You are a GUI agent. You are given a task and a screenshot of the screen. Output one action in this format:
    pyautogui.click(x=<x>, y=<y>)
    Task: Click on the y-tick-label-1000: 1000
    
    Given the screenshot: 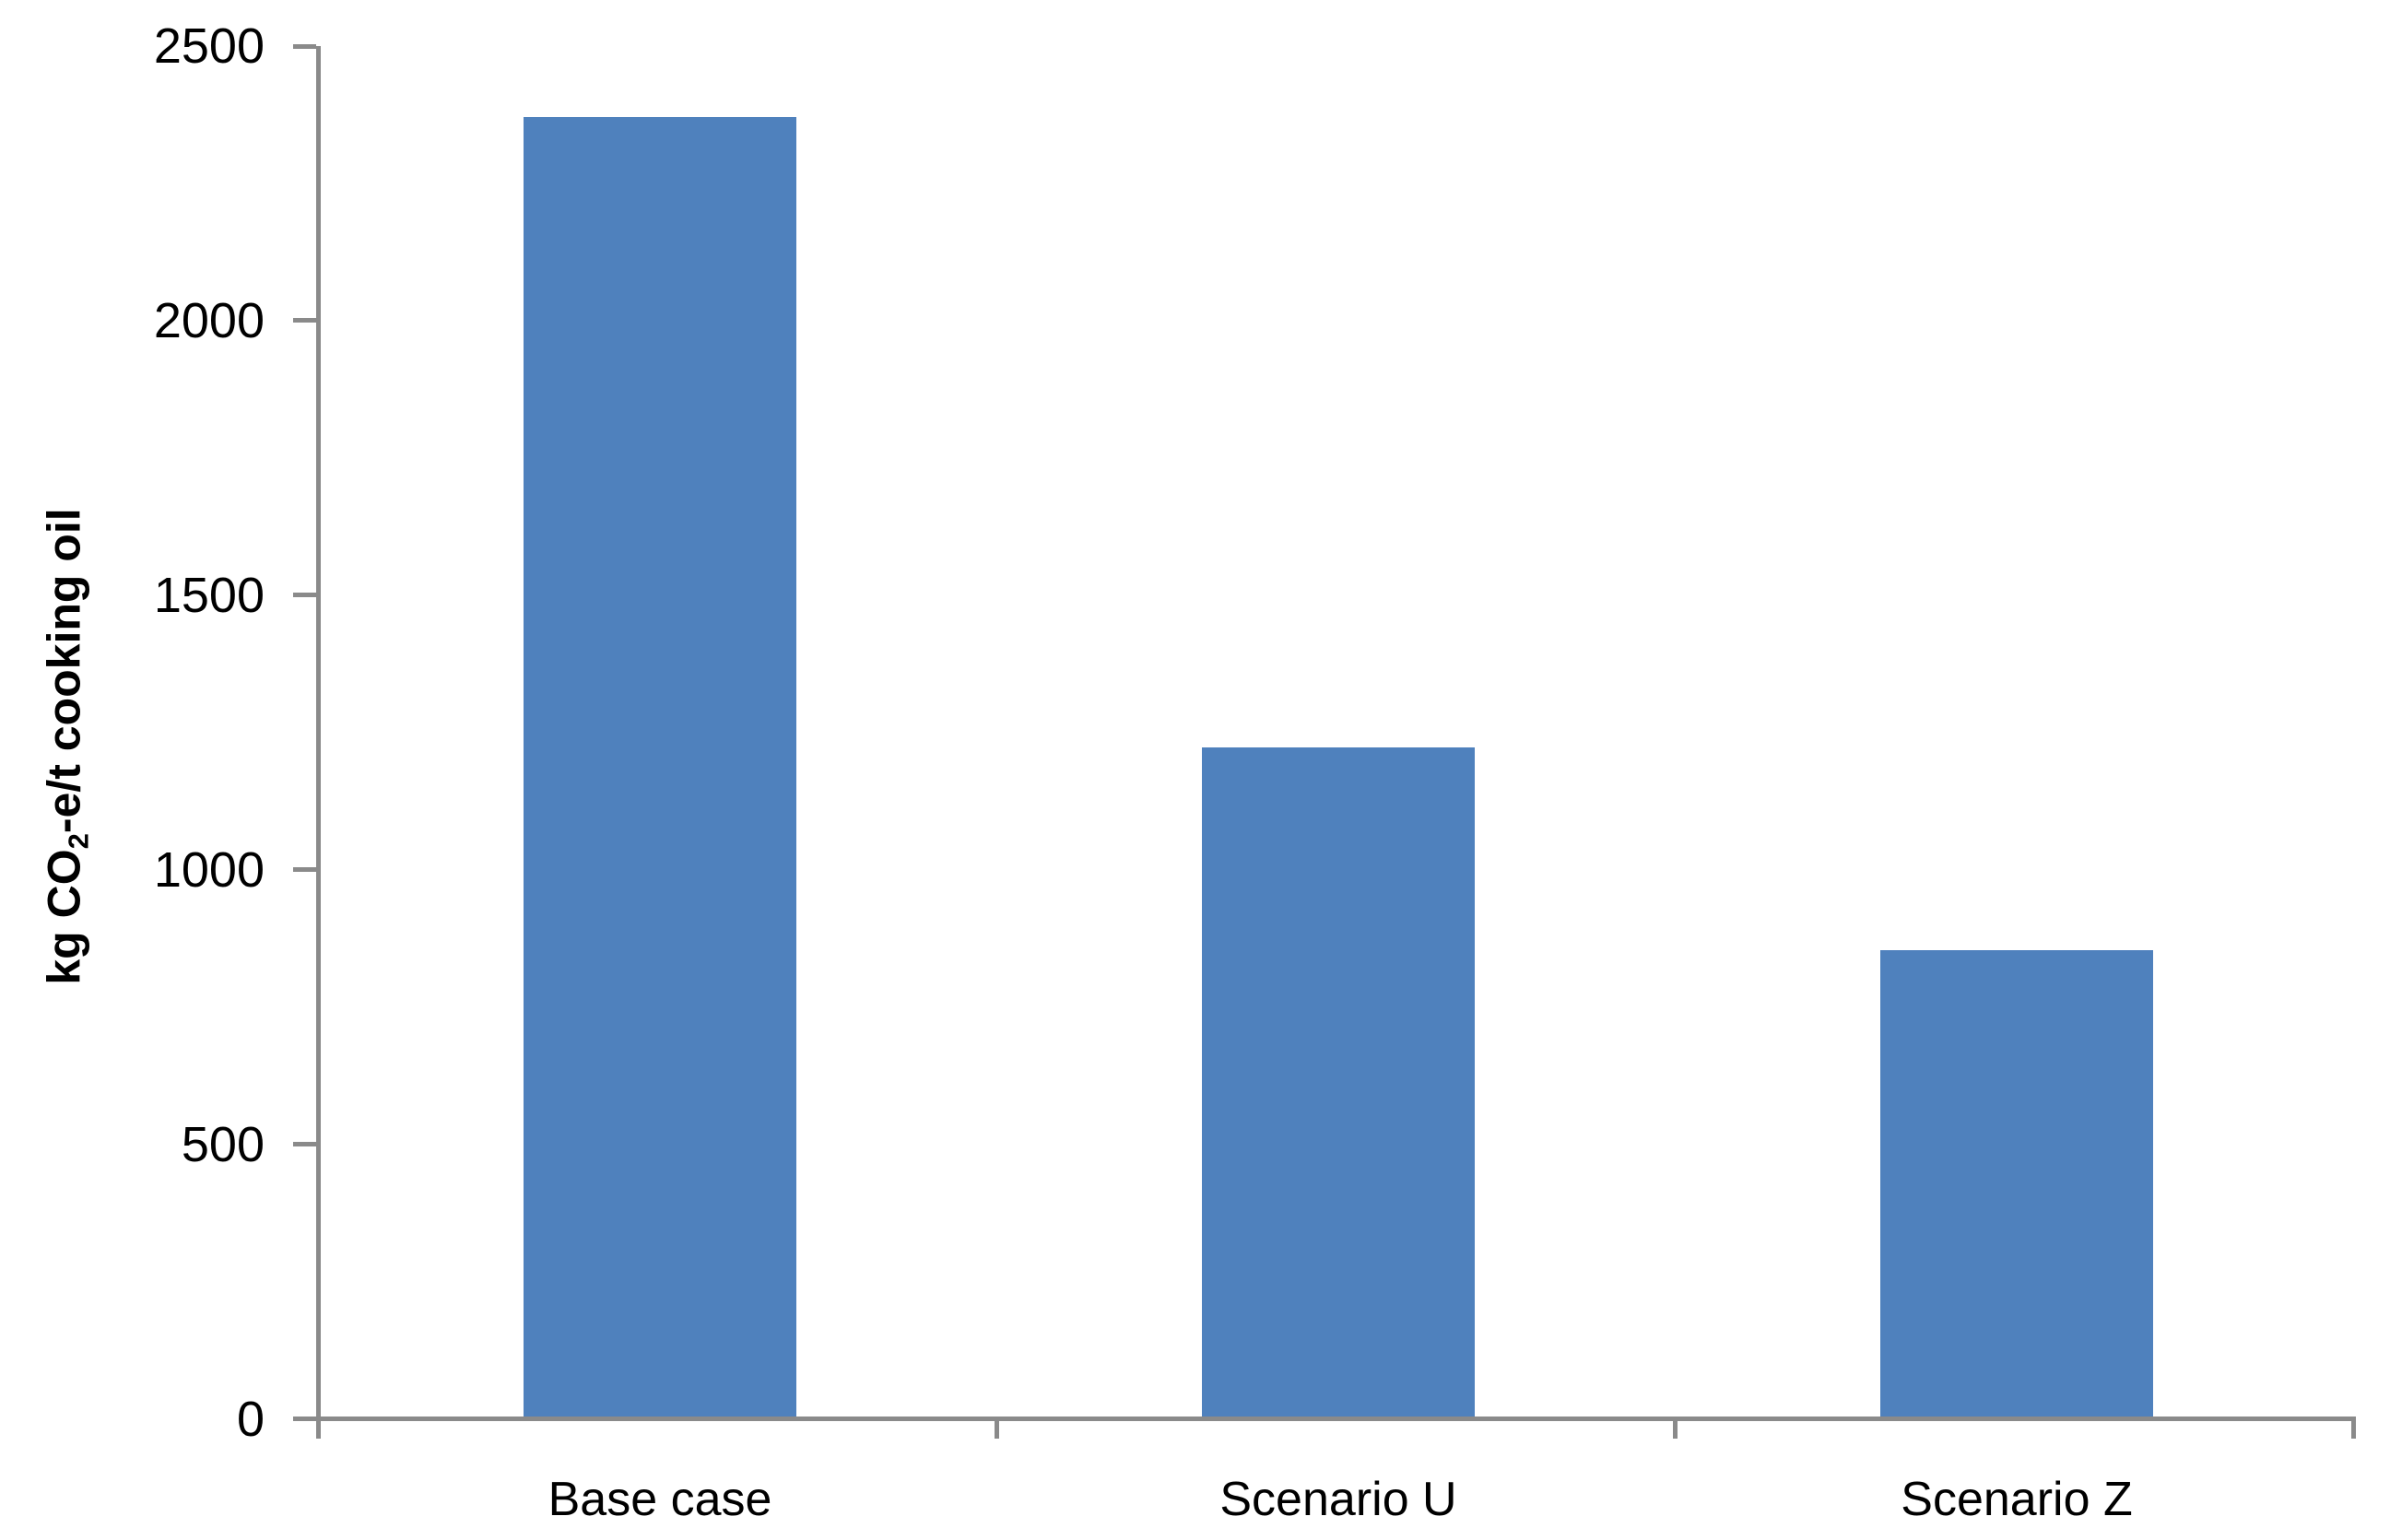 What is the action you would take?
    pyautogui.click(x=209, y=869)
    